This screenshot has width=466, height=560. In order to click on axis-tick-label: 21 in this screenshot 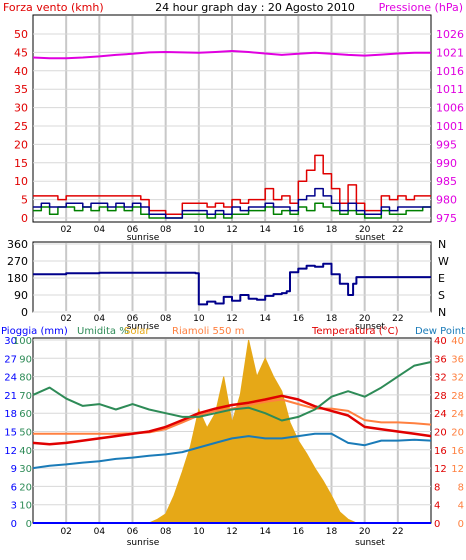, I will do `click(10, 396)`.